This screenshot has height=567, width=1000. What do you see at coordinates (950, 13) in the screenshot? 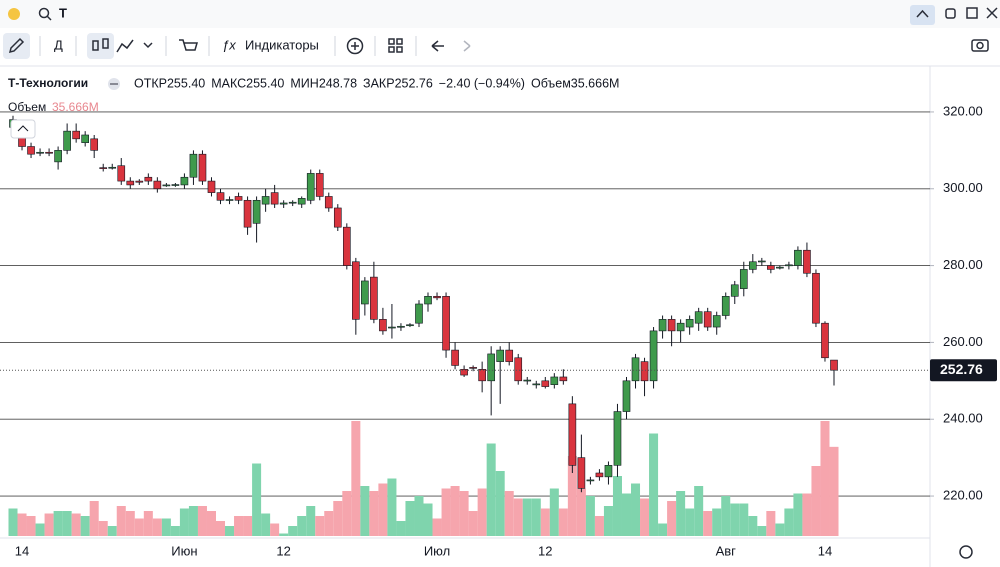
I see `window-button` at bounding box center [950, 13].